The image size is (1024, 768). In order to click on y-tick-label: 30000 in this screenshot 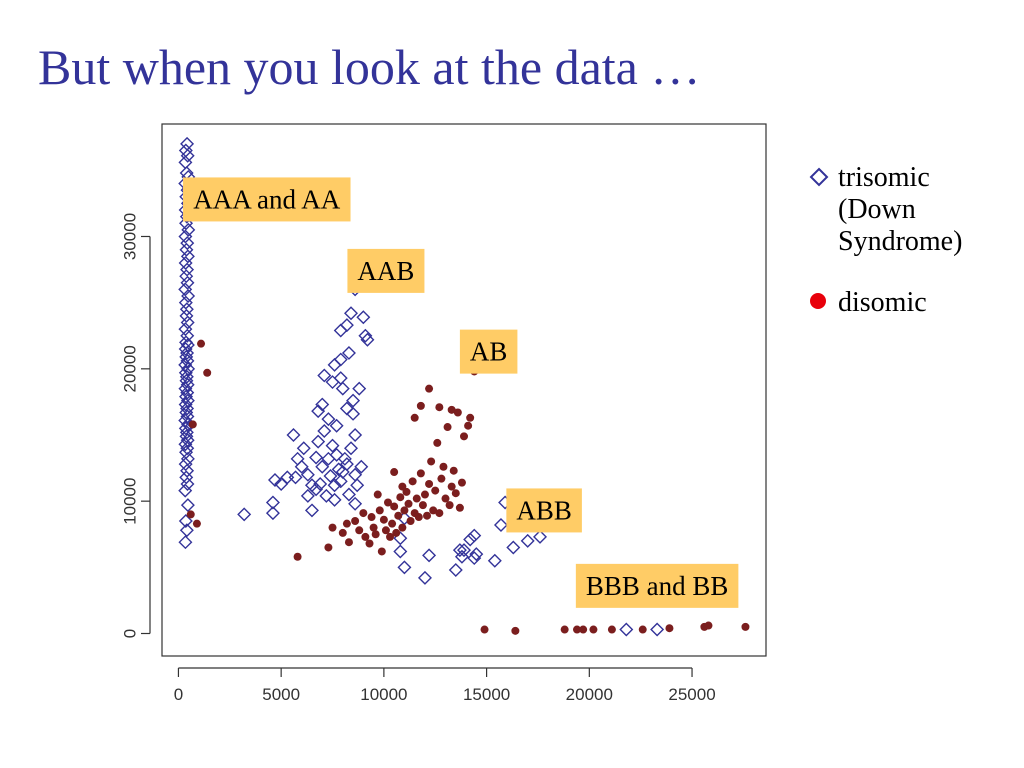, I will do `click(130, 236)`.